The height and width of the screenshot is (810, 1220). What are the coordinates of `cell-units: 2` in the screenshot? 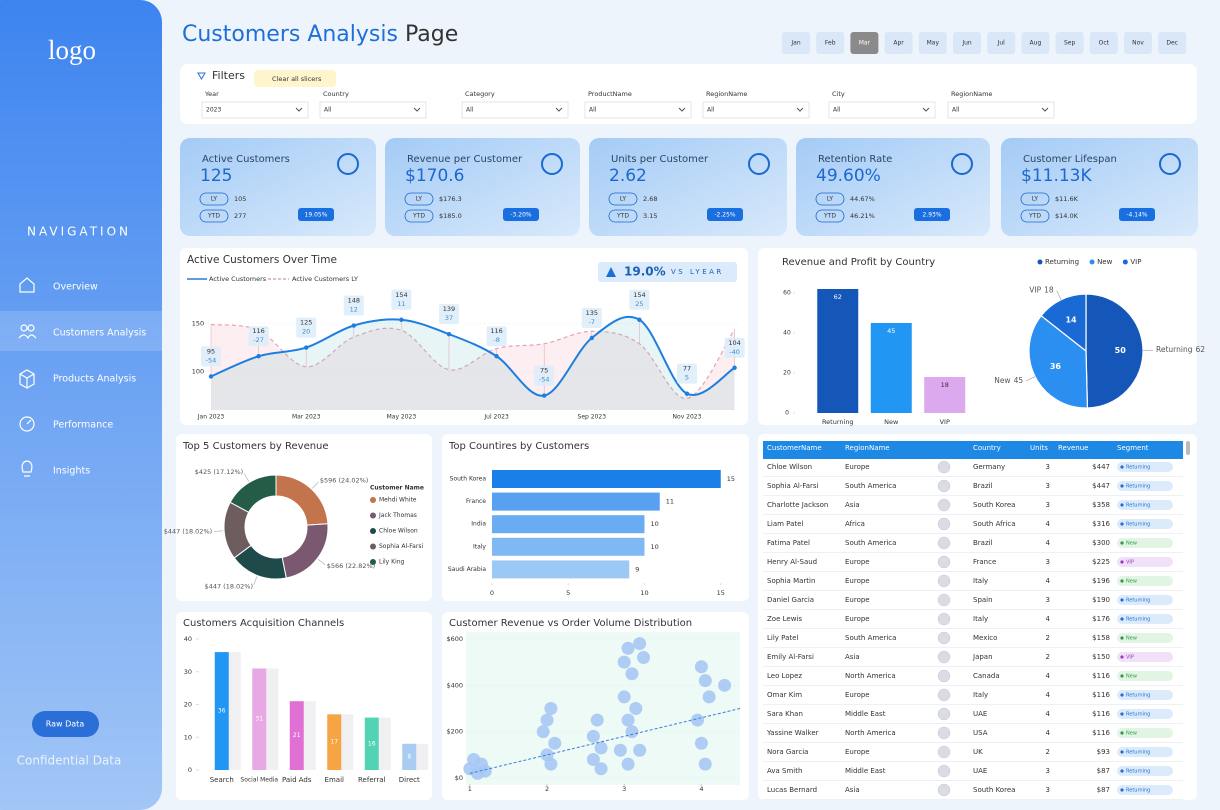 It's located at (1048, 752).